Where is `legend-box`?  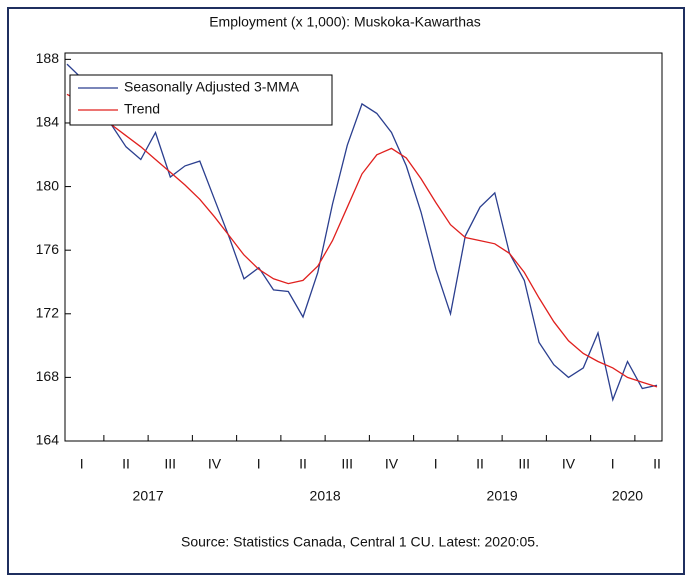
legend-box is located at coordinates (201, 100).